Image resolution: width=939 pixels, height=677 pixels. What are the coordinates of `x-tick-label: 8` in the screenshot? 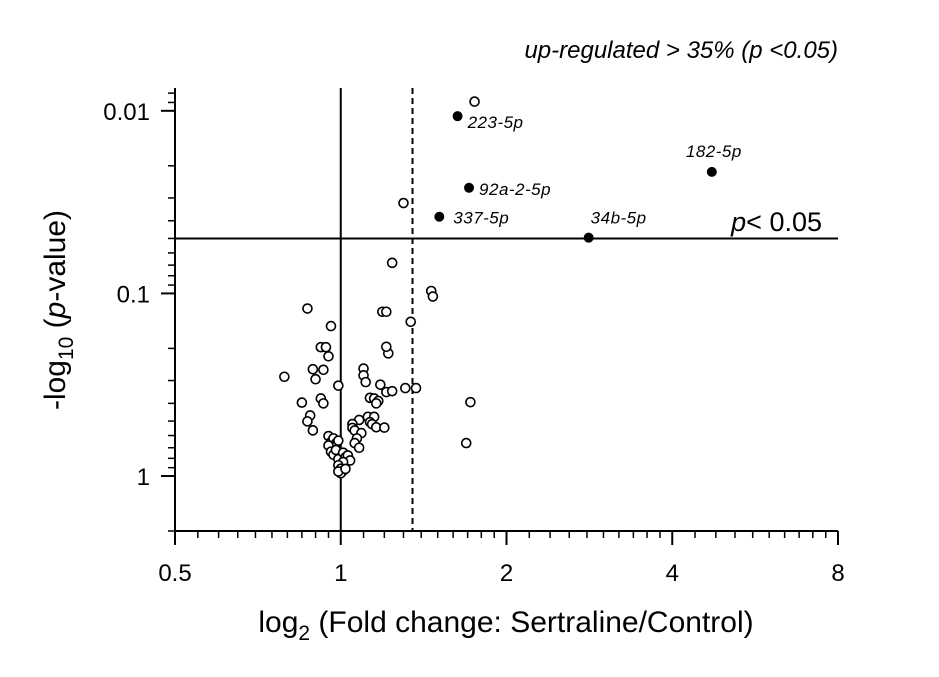 It's located at (837, 573).